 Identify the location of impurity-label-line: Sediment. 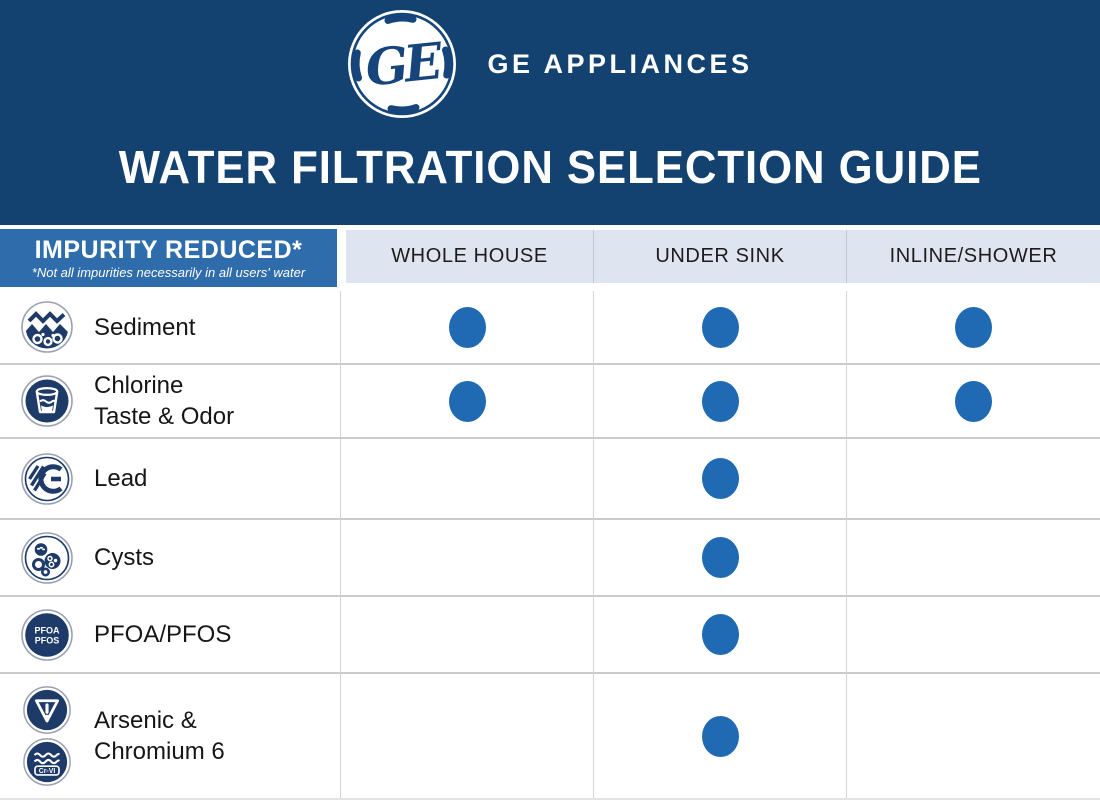
(145, 327).